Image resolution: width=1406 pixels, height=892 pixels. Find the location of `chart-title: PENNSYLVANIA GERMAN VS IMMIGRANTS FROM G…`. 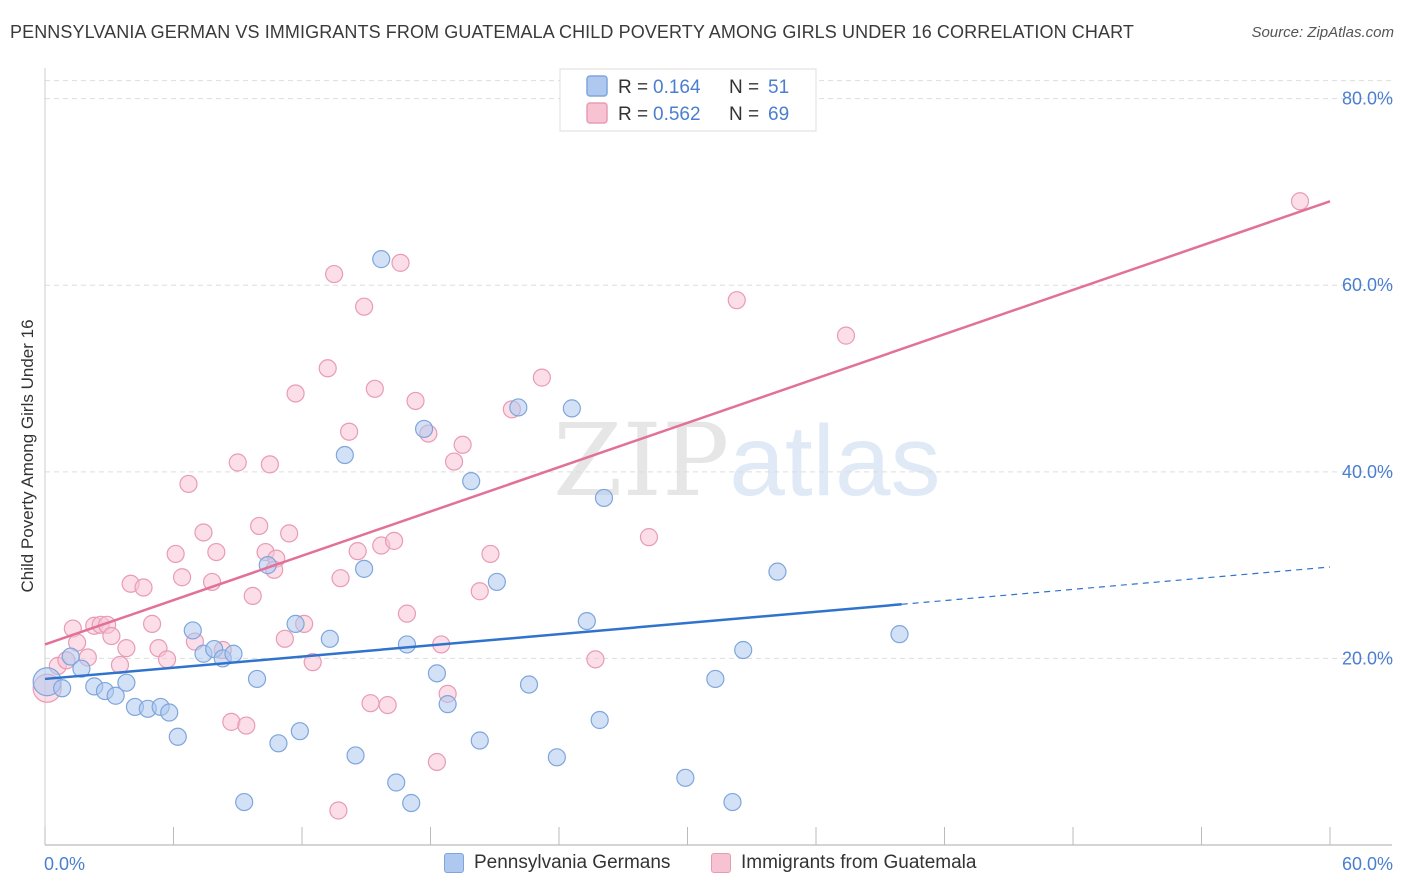

chart-title: PENNSYLVANIA GERMAN VS IMMIGRANTS FROM G… is located at coordinates (572, 32).